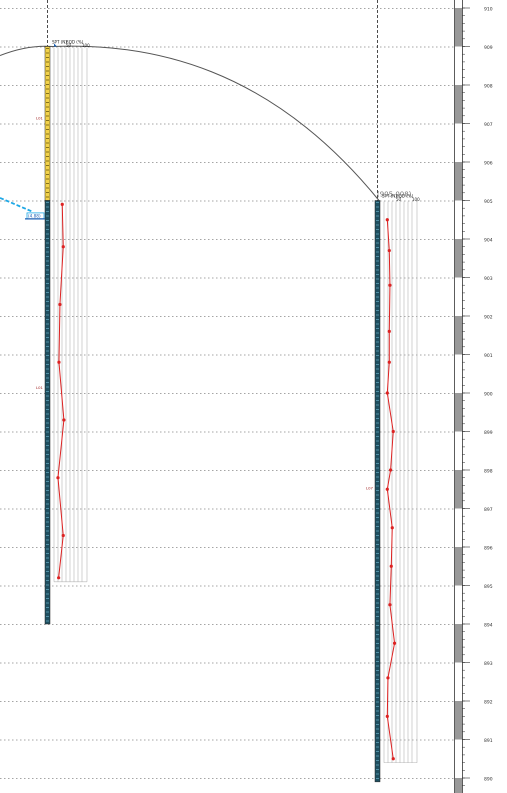  I want to click on water-level-line, so click(17, 205).